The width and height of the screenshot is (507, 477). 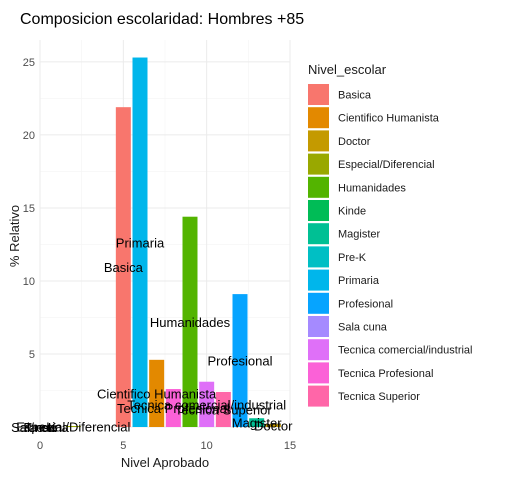 What do you see at coordinates (29, 209) in the screenshot?
I see `y-tick-label: 15` at bounding box center [29, 209].